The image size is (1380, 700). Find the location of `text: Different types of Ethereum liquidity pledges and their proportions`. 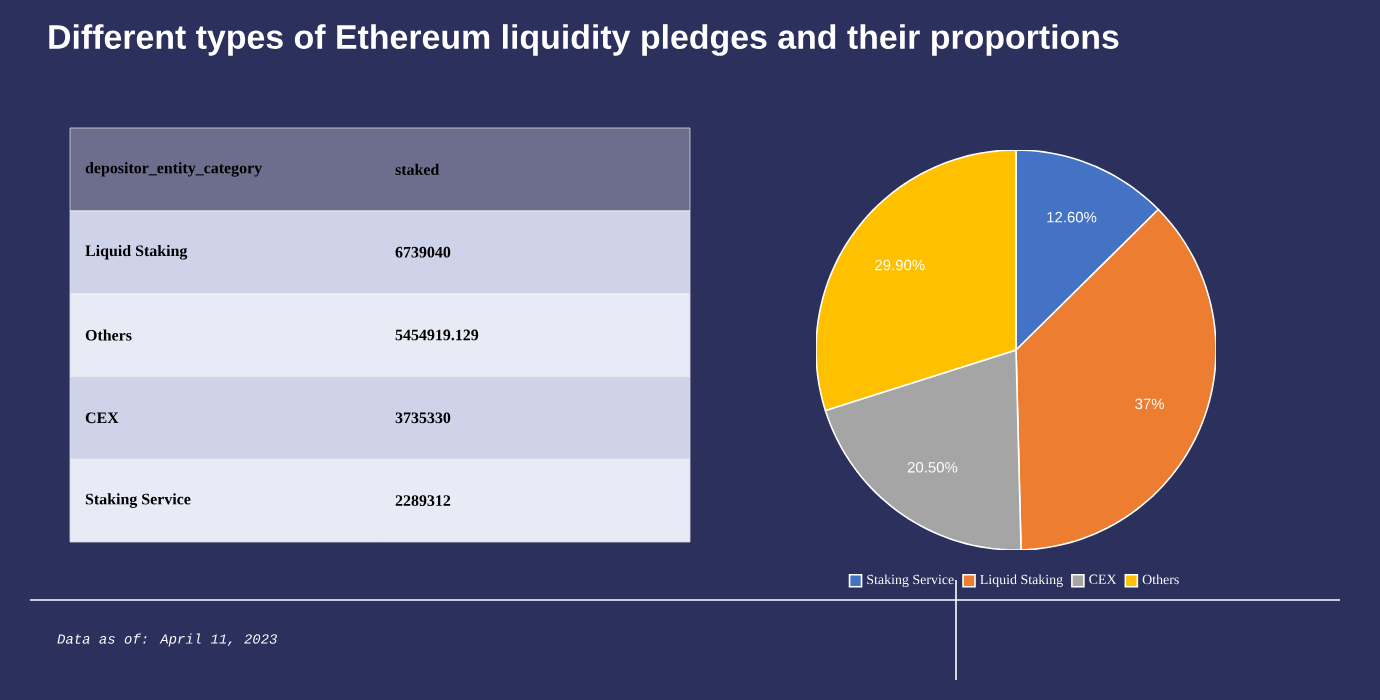

text: Different types of Ethereum liquidity pledges and their proportions is located at coordinates (584, 40).